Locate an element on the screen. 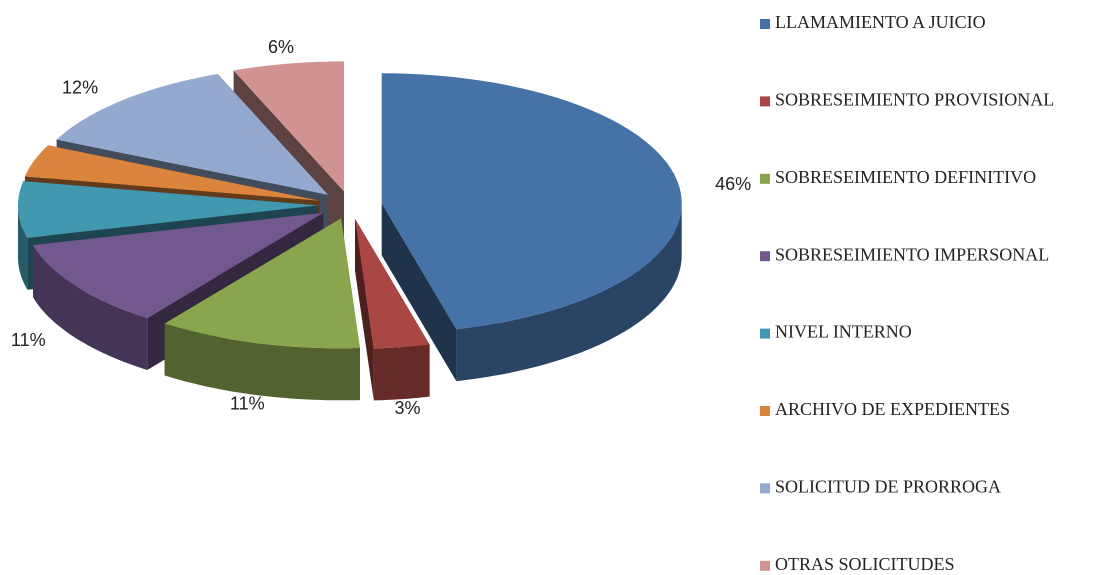 This screenshot has height=575, width=1097. legend-label: SOLICITUD DE PRORROGA is located at coordinates (888, 487).